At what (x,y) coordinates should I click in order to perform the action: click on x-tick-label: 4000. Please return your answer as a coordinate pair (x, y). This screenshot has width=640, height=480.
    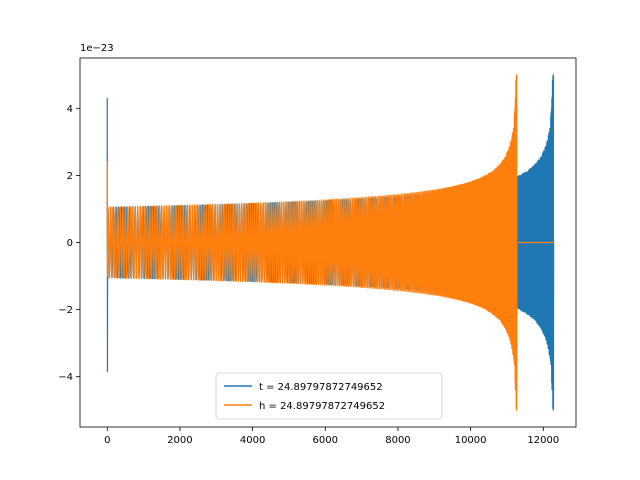
    Looking at the image, I should click on (252, 440).